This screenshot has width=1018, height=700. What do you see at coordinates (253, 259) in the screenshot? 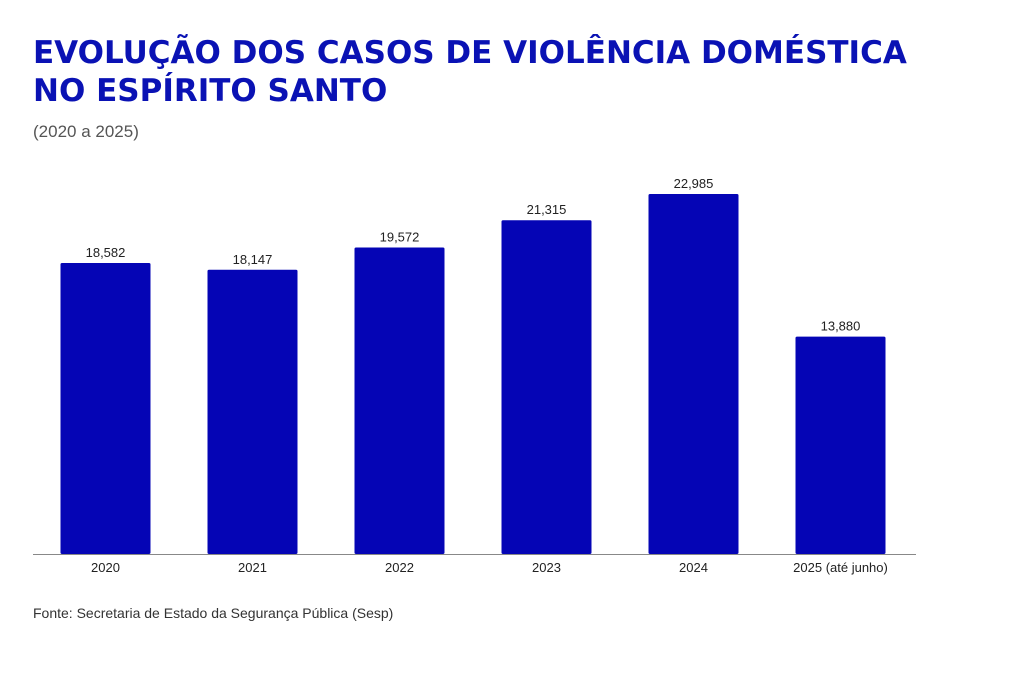
I see `data-label: 18,147` at bounding box center [253, 259].